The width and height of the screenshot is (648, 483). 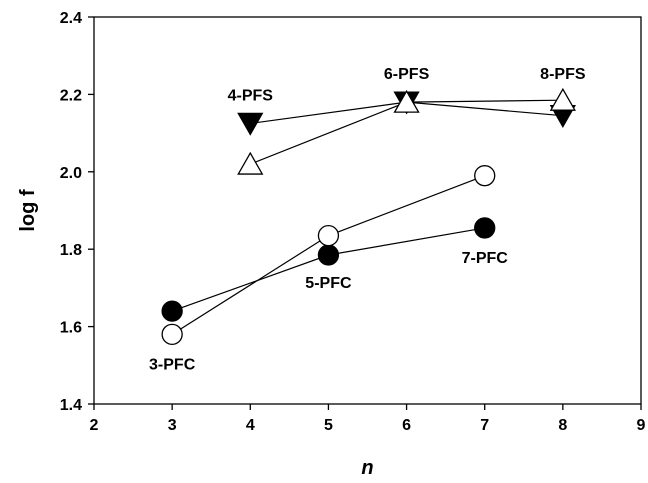 I want to click on point-label: 6-PFS, so click(x=407, y=74).